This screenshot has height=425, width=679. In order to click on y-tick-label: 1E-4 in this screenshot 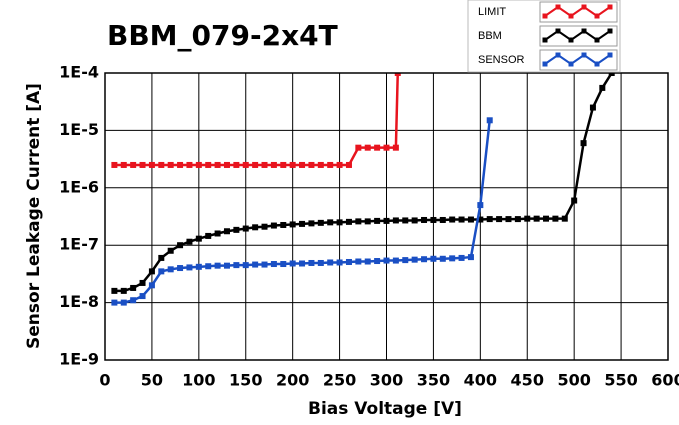, I will do `click(79, 72)`.